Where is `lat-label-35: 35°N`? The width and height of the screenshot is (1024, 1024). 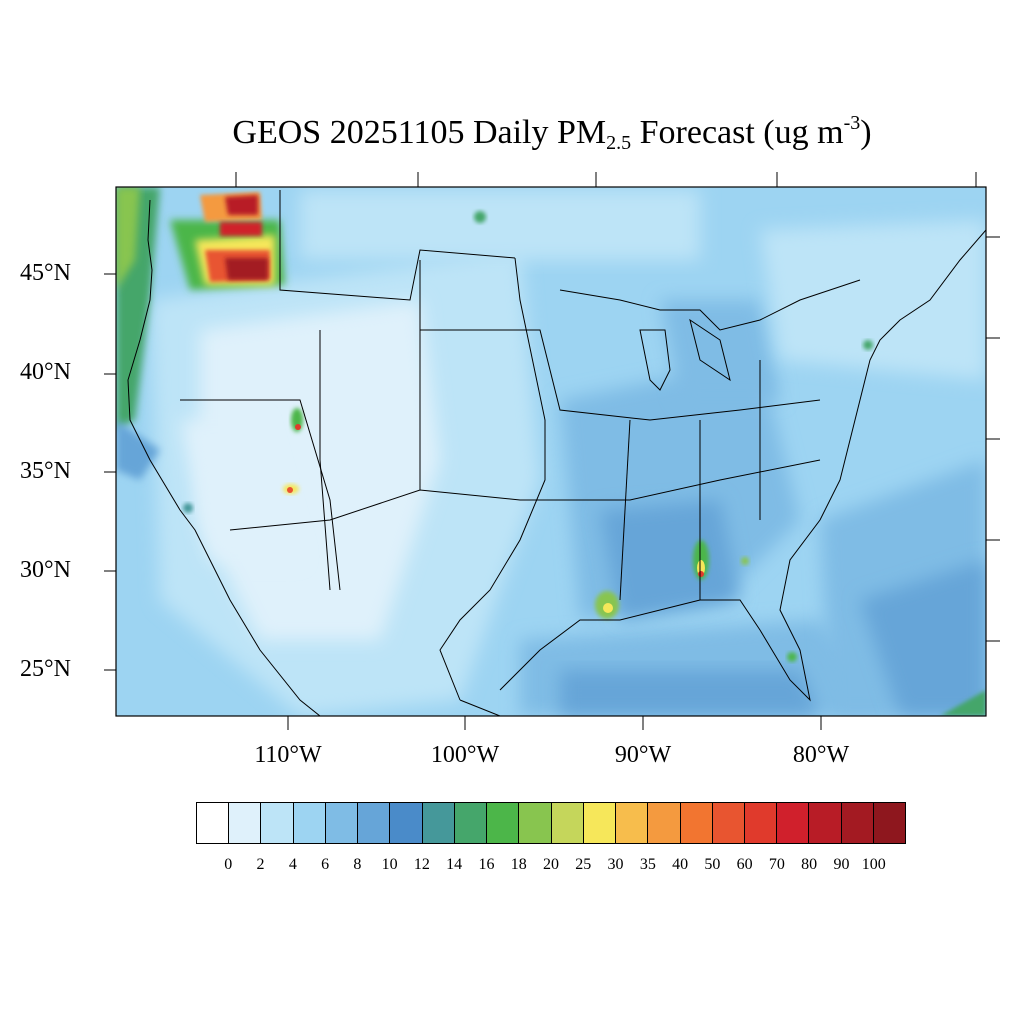 lat-label-35: 35°N is located at coordinates (45, 471).